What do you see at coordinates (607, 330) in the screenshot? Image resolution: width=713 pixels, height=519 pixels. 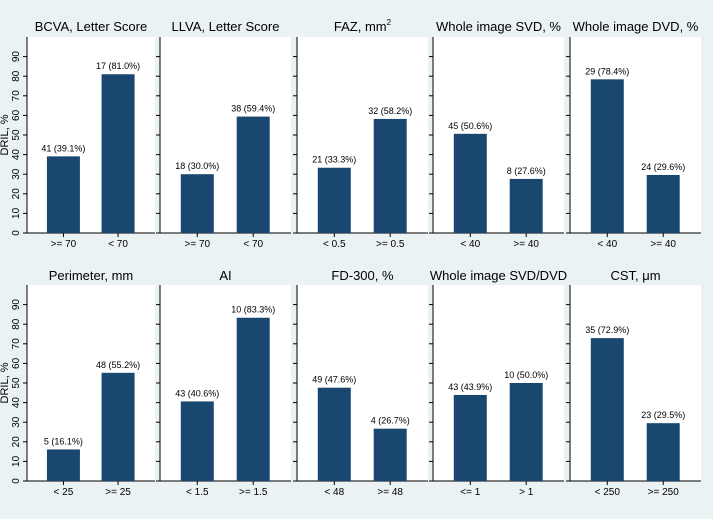 I see `bar-data-label: 35 (72.9%)` at bounding box center [607, 330].